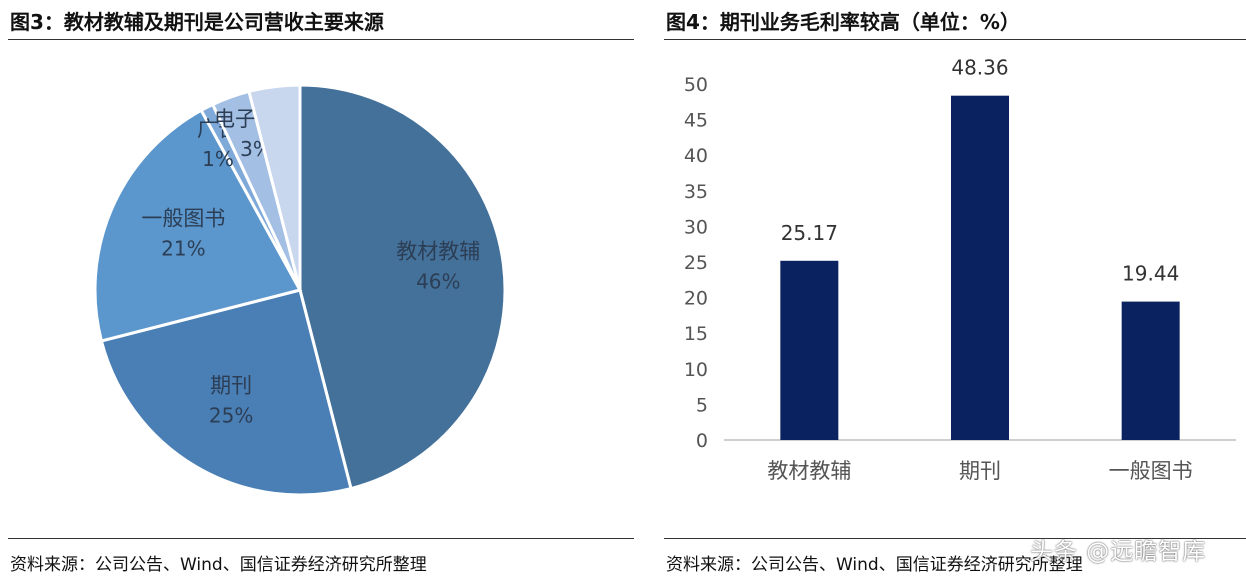 Image resolution: width=1246 pixels, height=582 pixels. I want to click on y-tick-label-7: 35, so click(696, 192).